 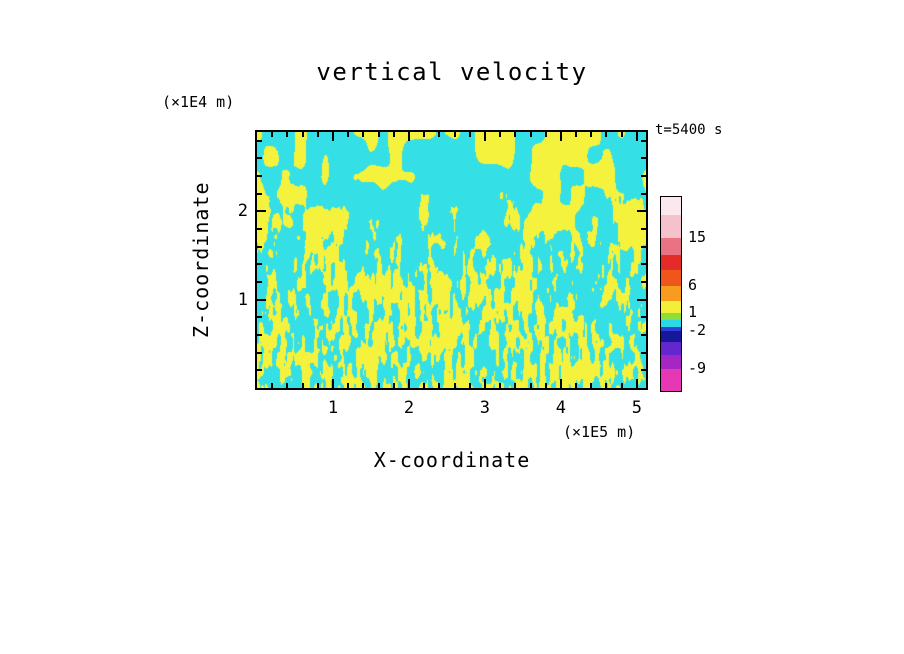 I want to click on colorbar-label: 15, so click(x=697, y=237).